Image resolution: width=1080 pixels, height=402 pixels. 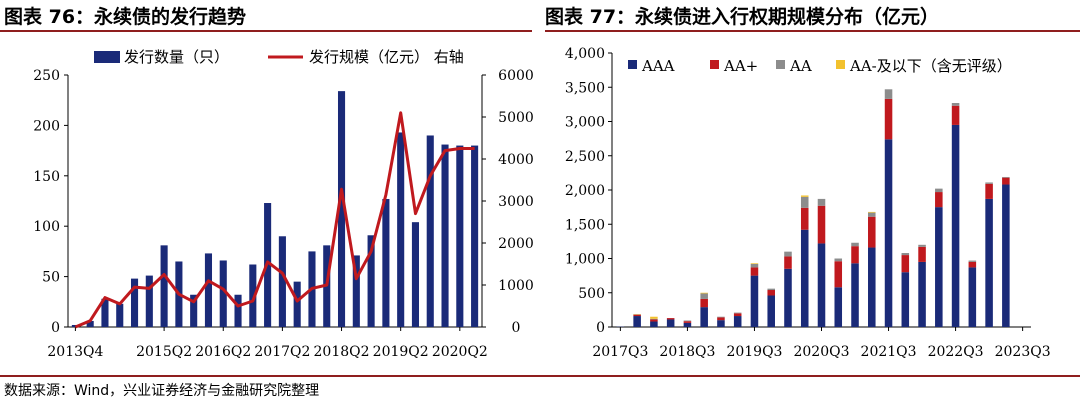 I want to click on x-tick-label: 2020Q2, so click(x=460, y=352).